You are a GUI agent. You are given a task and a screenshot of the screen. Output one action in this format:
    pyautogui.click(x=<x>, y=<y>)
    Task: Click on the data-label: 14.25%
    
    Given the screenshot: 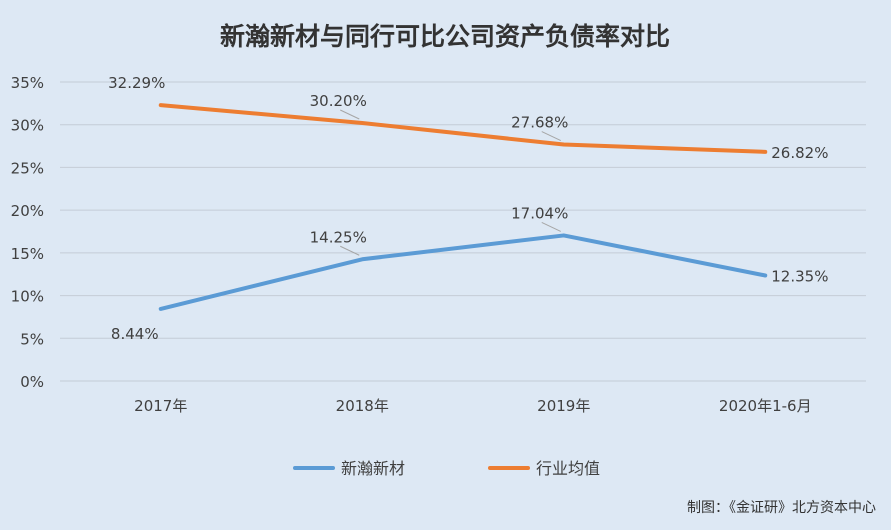 What is the action you would take?
    pyautogui.click(x=338, y=237)
    